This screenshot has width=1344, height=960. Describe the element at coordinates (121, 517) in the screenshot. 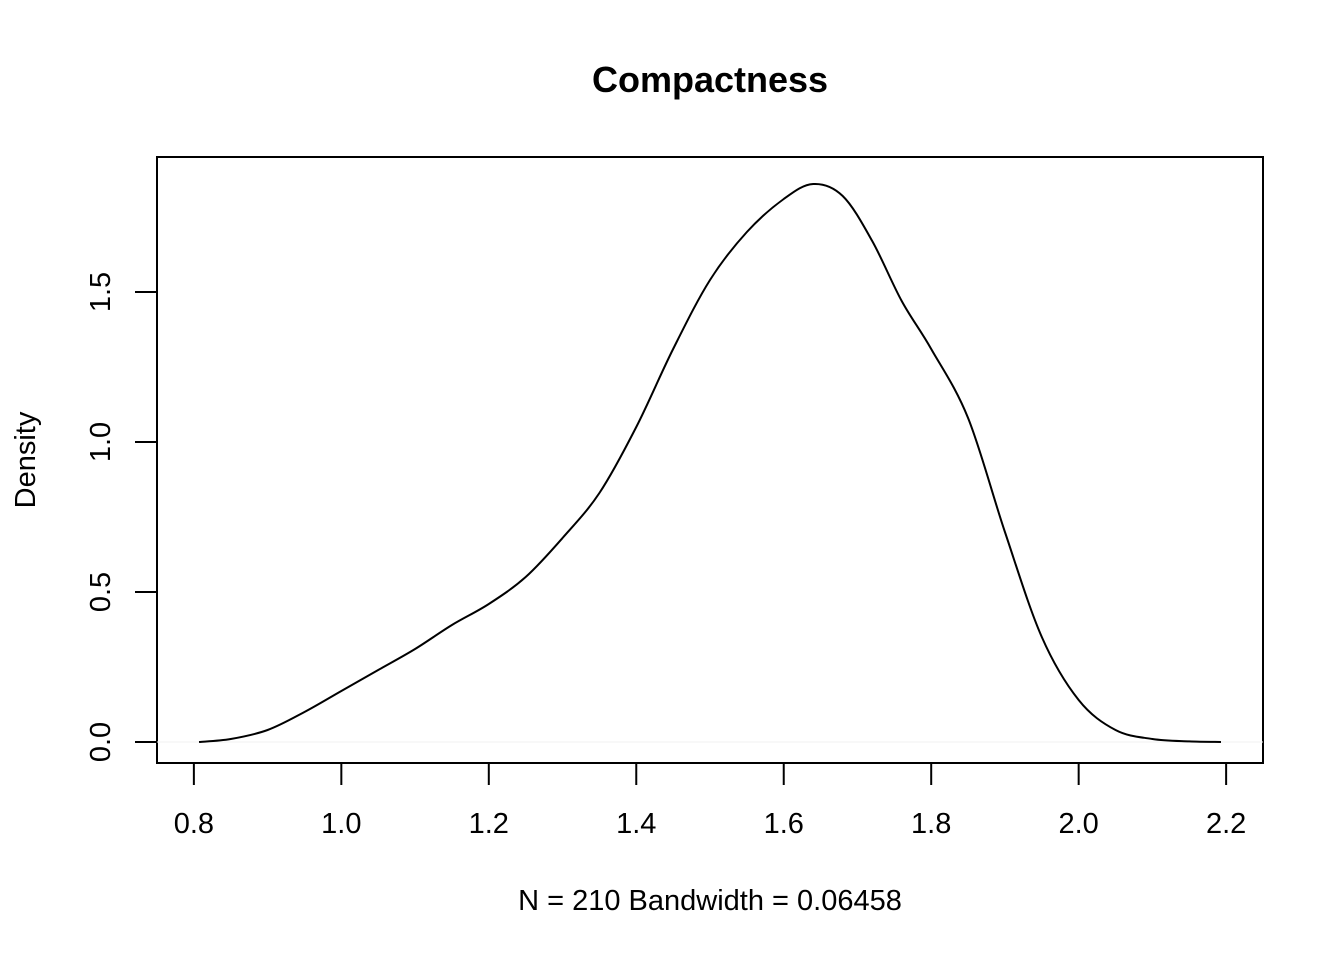

I see `y-axis: 0.0 0.5 1.0 1.5` at that location.